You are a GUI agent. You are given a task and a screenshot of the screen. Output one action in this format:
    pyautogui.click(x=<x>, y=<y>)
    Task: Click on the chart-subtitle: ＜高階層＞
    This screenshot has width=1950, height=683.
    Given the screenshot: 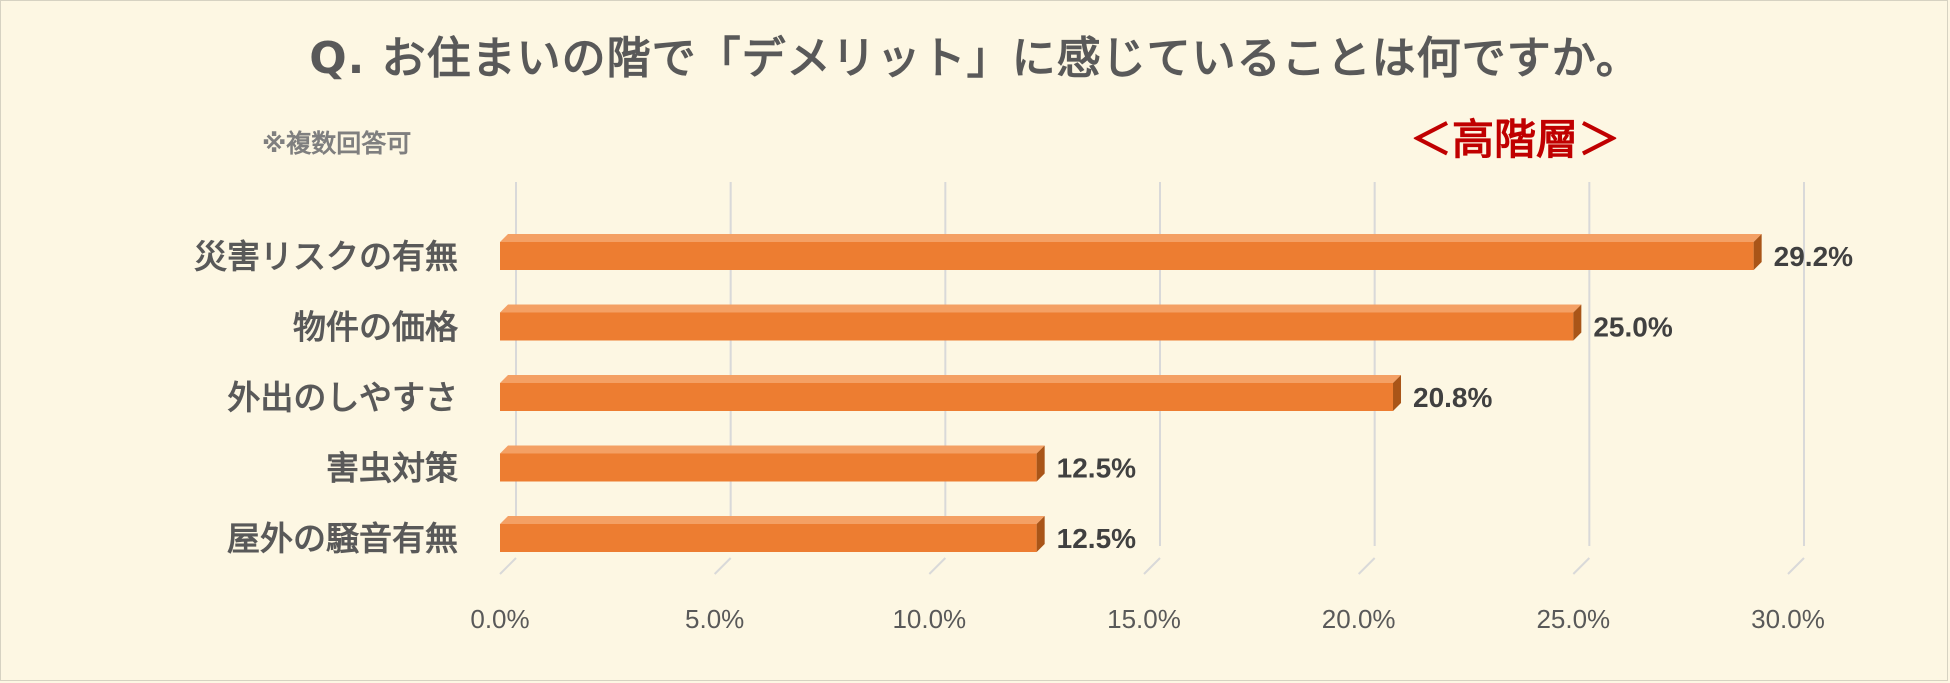 What is the action you would take?
    pyautogui.click(x=1515, y=139)
    